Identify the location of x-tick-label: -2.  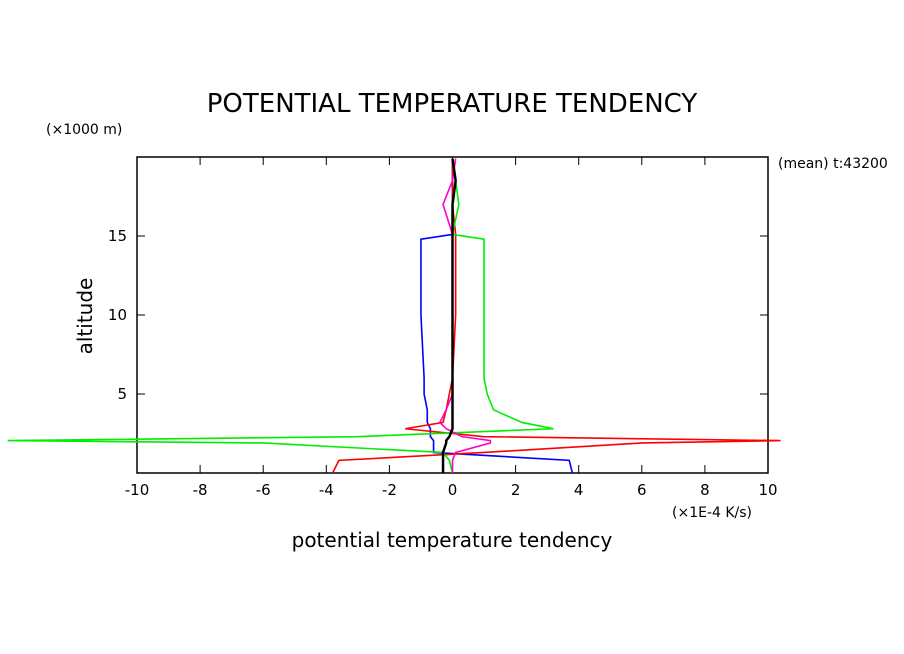
(389, 490).